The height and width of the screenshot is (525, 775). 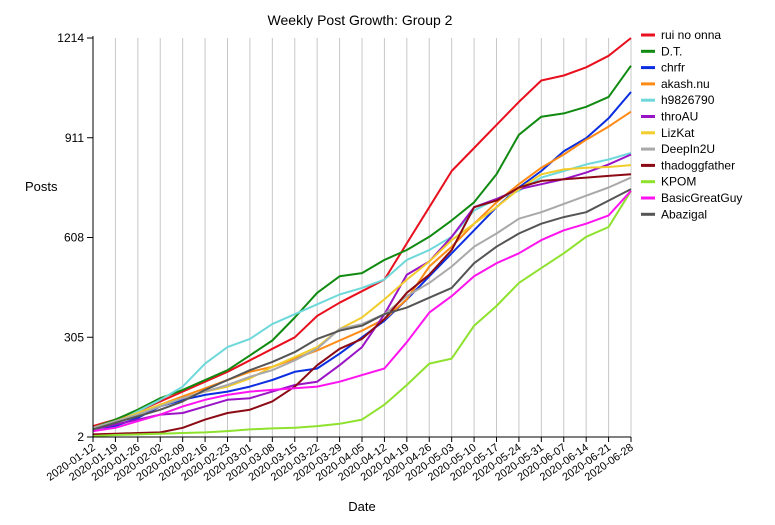 I want to click on legend-label-5: throAU, so click(x=679, y=117).